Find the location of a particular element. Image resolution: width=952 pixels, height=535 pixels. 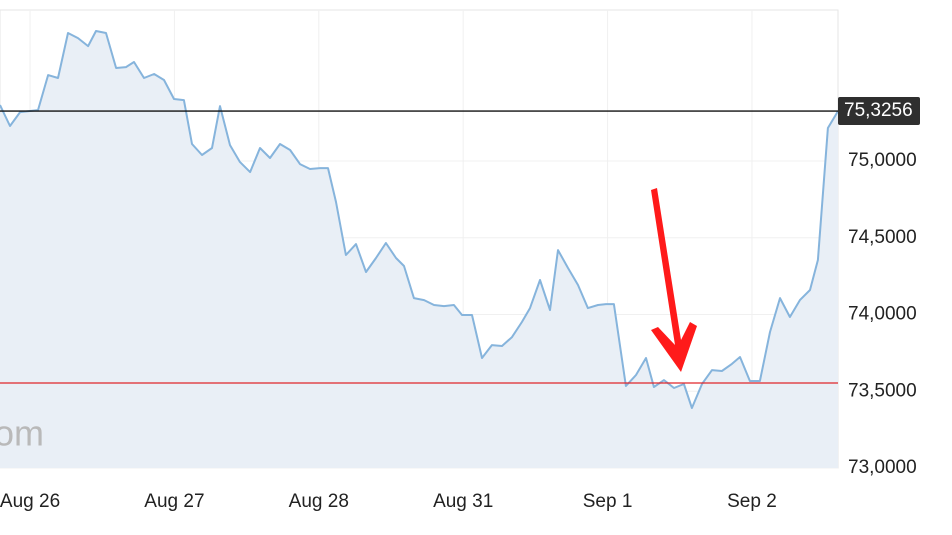

y-tick-label: 73,5000 is located at coordinates (882, 390).